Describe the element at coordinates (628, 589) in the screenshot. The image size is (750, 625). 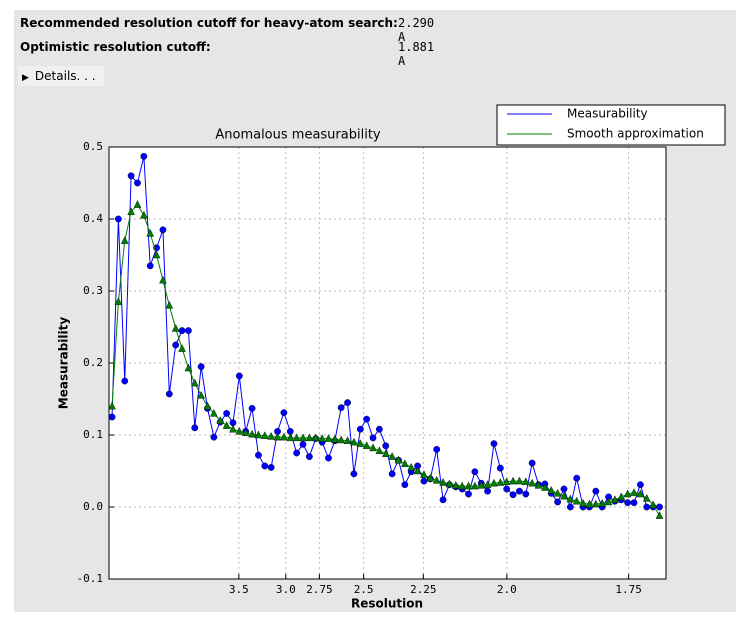
I see `x-tick-label: 1.75` at that location.